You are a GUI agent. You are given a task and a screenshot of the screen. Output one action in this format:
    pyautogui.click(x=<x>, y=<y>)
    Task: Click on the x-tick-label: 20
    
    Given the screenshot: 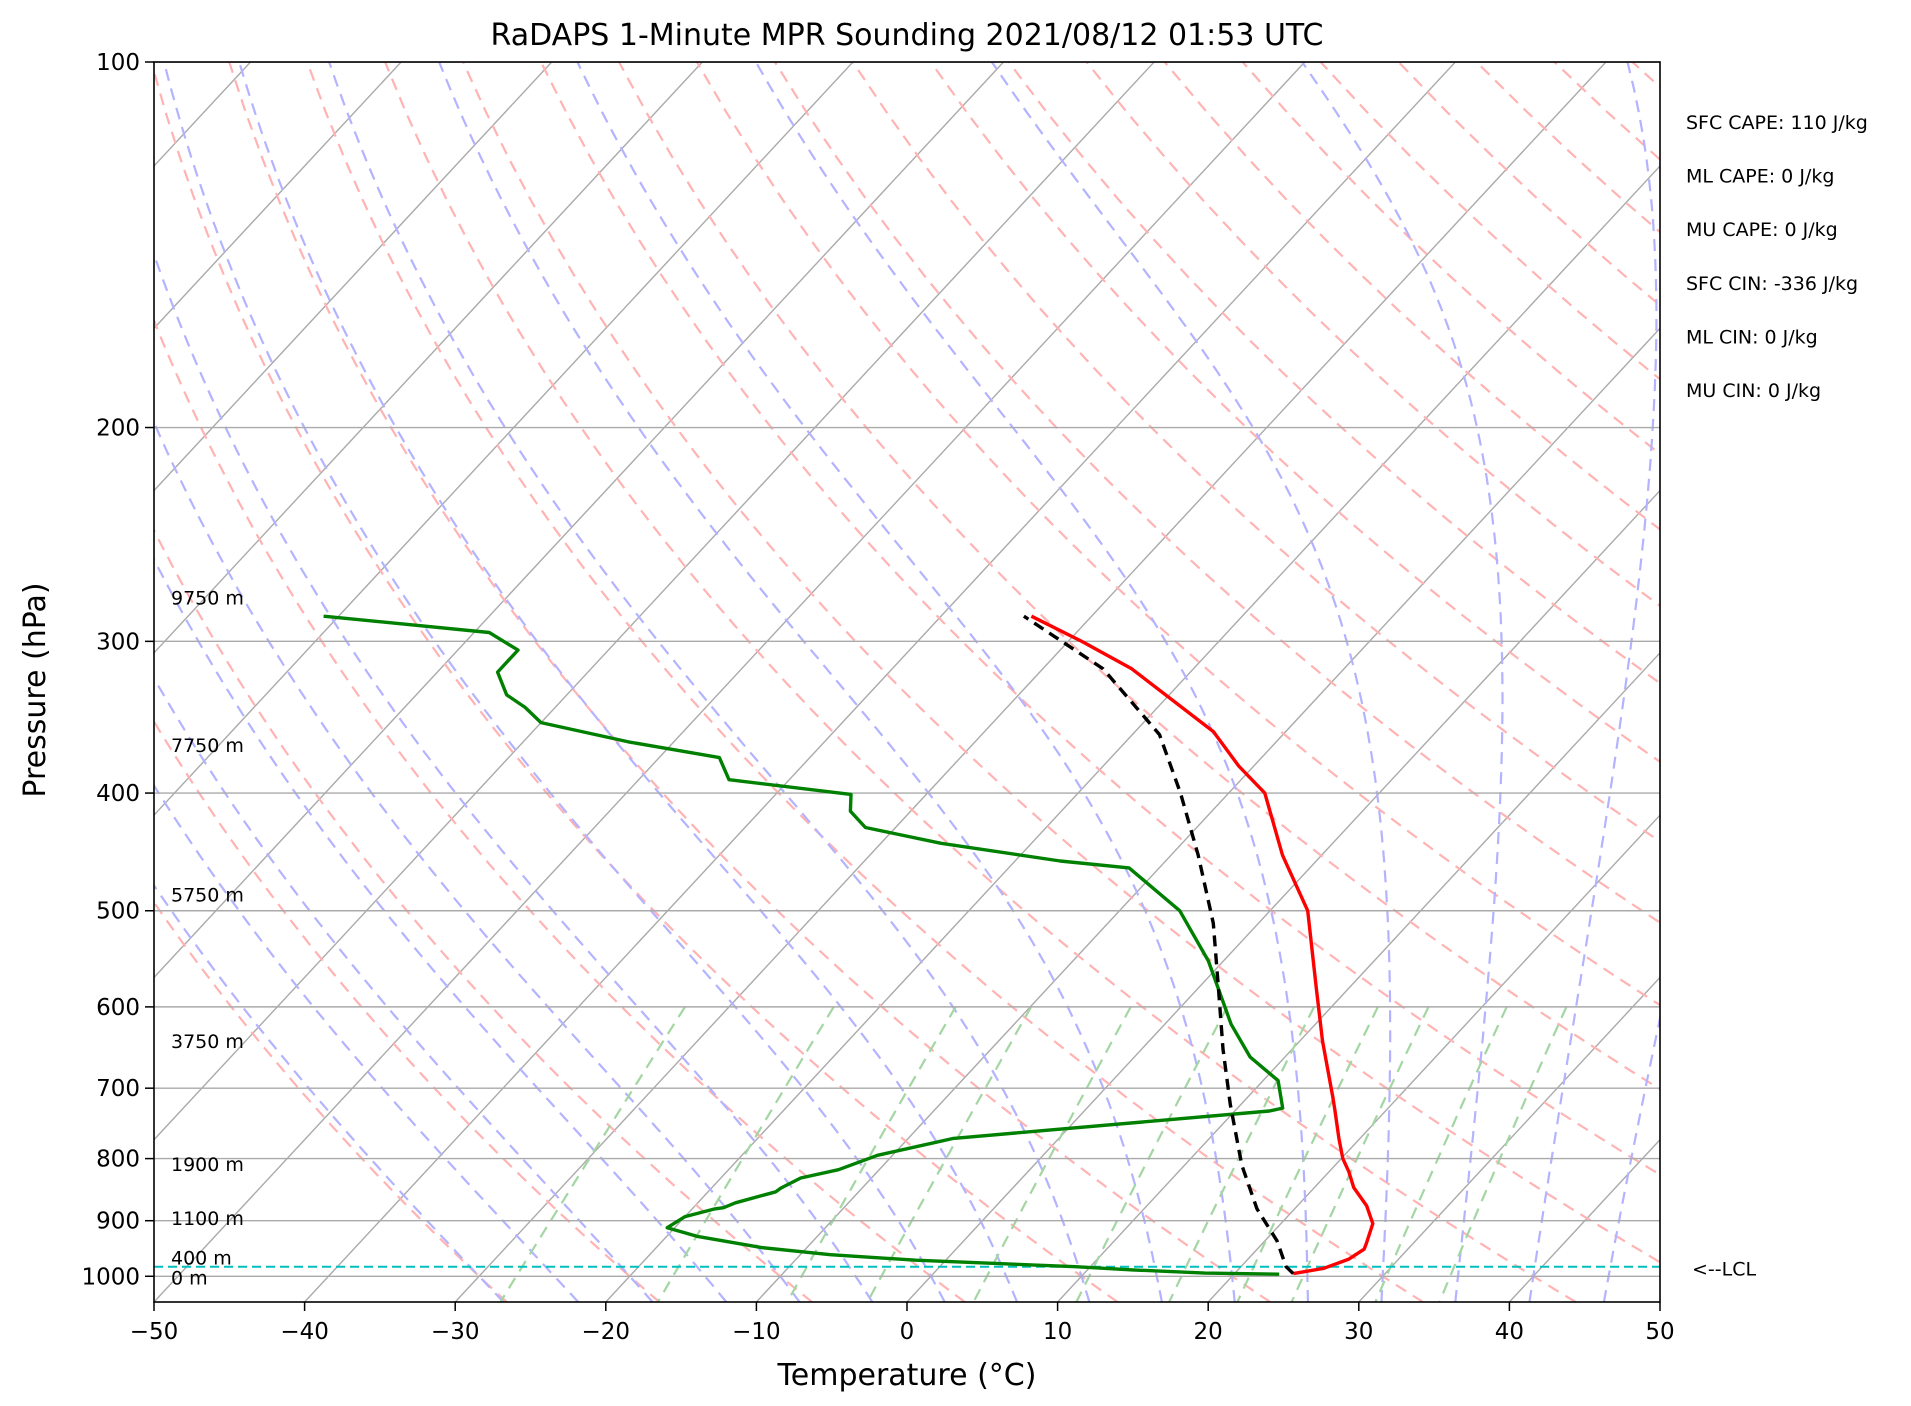 What is the action you would take?
    pyautogui.click(x=1208, y=1332)
    